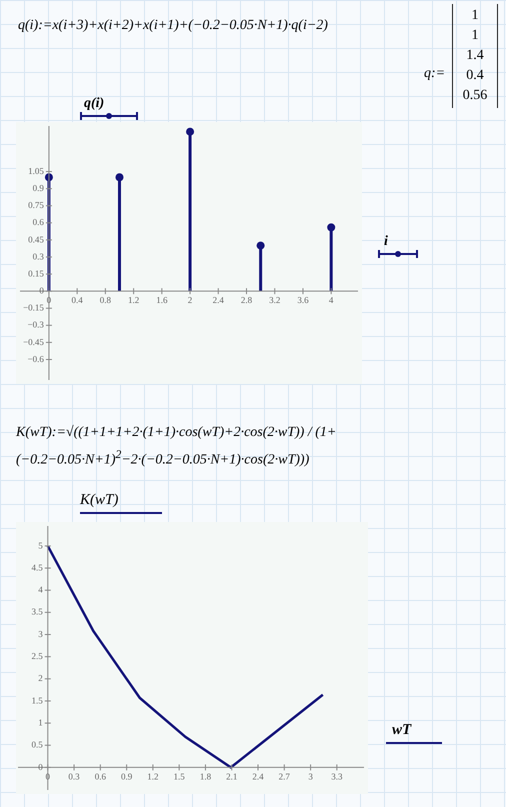 This screenshot has width=506, height=807. What do you see at coordinates (475, 76) in the screenshot?
I see `text: 0.4` at bounding box center [475, 76].